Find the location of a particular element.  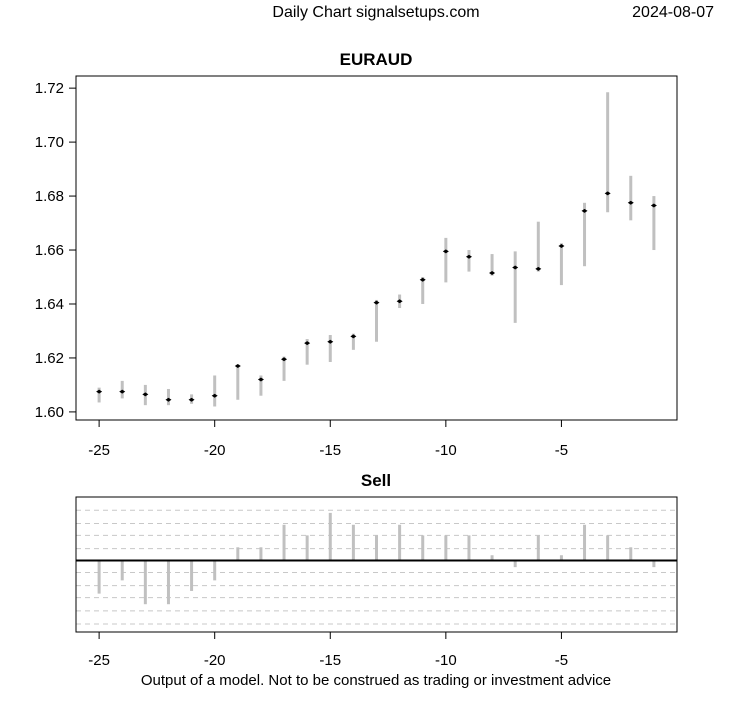

price-y-tick-label: 1.66 is located at coordinates (49, 250).